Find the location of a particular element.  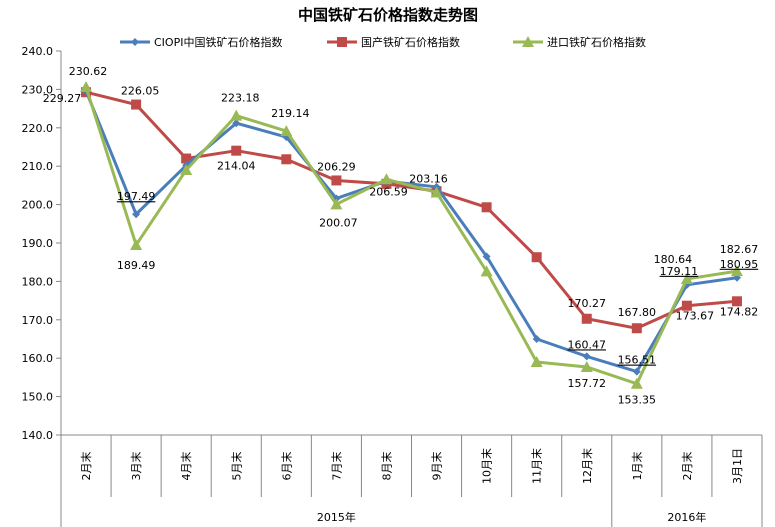

legend-item: 国产铁矿石价格指数 is located at coordinates (393, 42).